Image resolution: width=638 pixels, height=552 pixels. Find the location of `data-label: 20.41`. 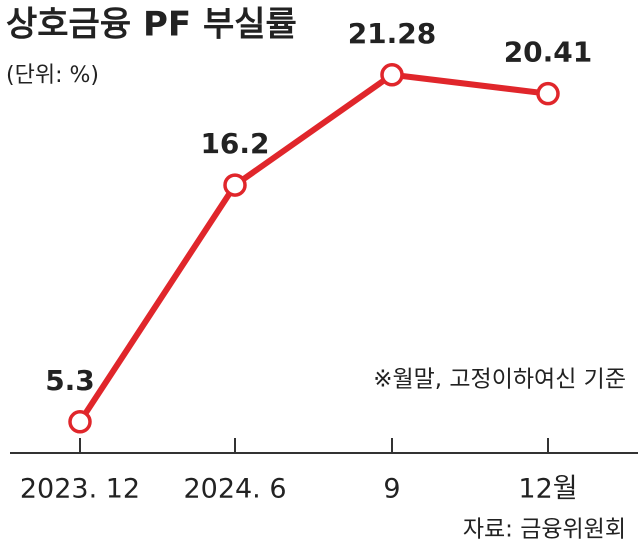

data-label: 20.41 is located at coordinates (548, 52).